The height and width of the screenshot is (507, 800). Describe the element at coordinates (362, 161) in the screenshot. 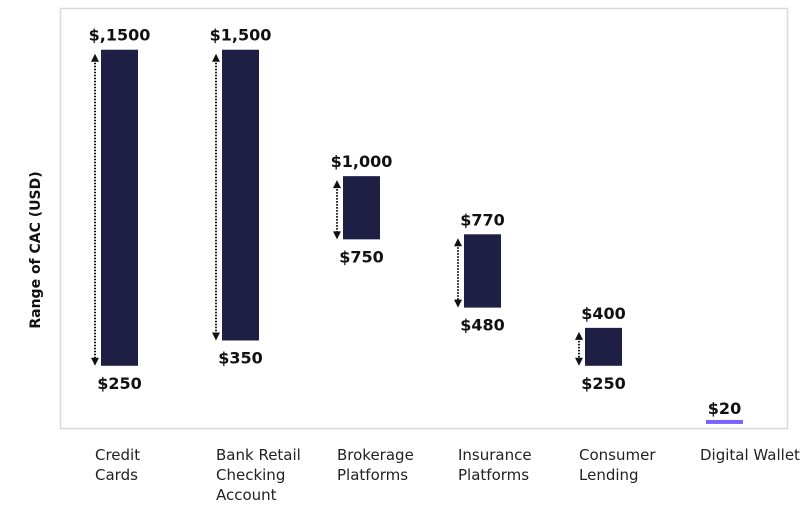

I see `high-label-2: $1,000` at that location.